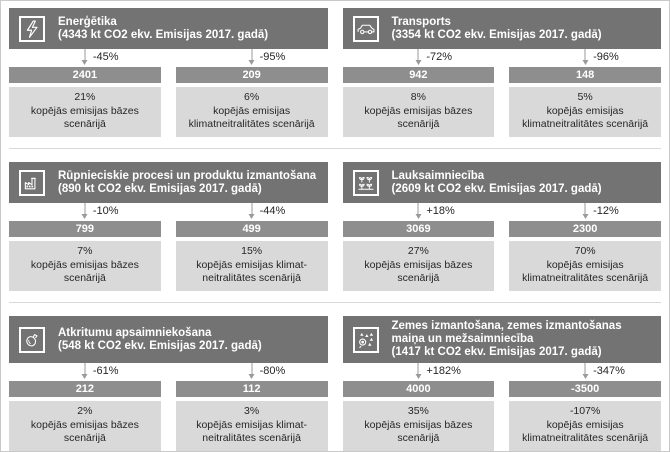  I want to click on share-label: 8%, so click(418, 97).